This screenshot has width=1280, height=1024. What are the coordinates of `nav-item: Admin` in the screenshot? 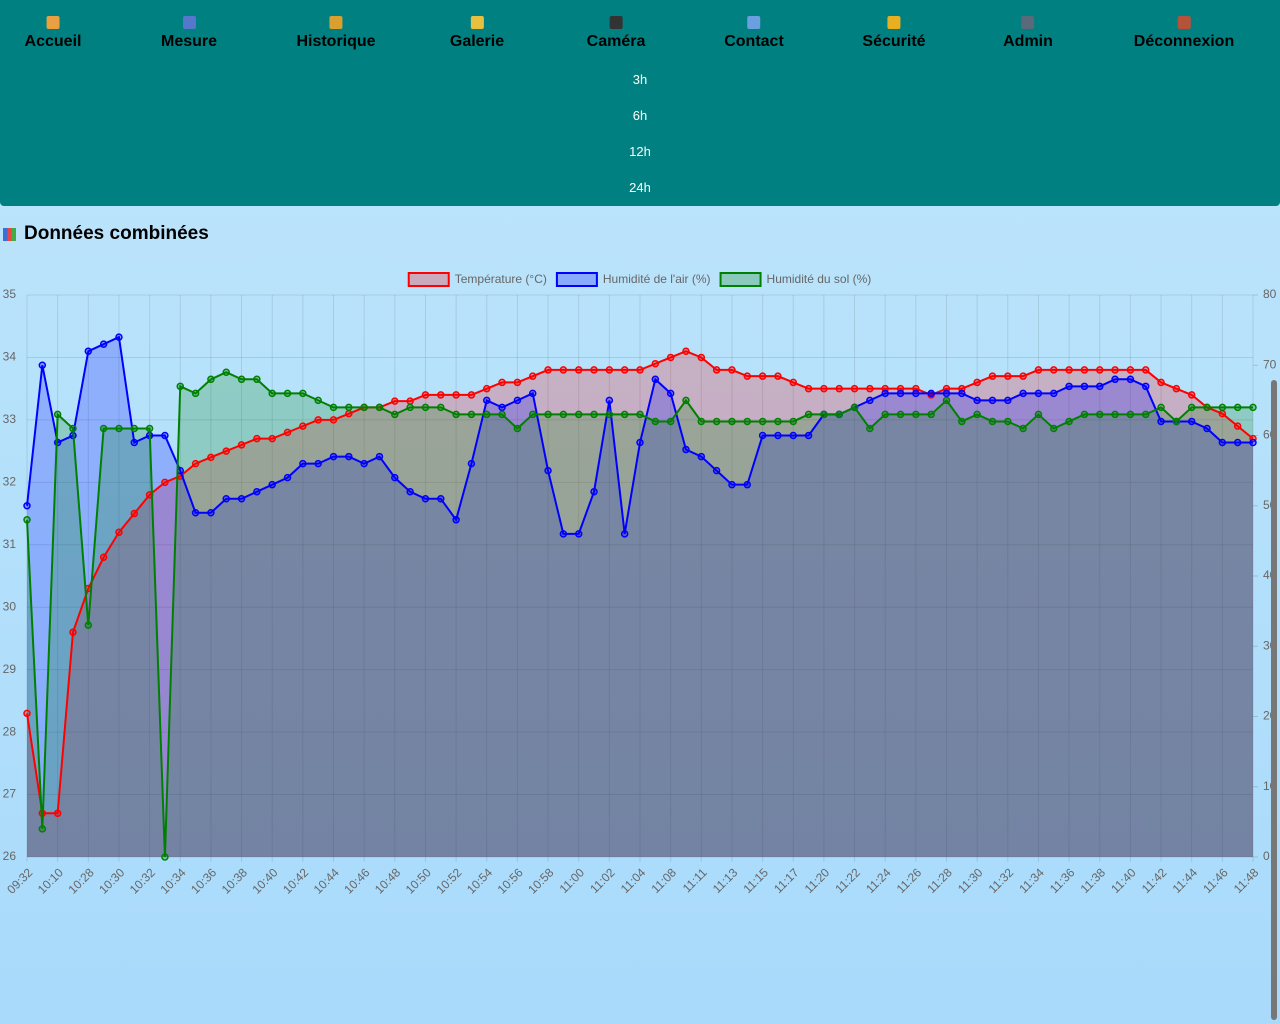 It's located at (1028, 32).